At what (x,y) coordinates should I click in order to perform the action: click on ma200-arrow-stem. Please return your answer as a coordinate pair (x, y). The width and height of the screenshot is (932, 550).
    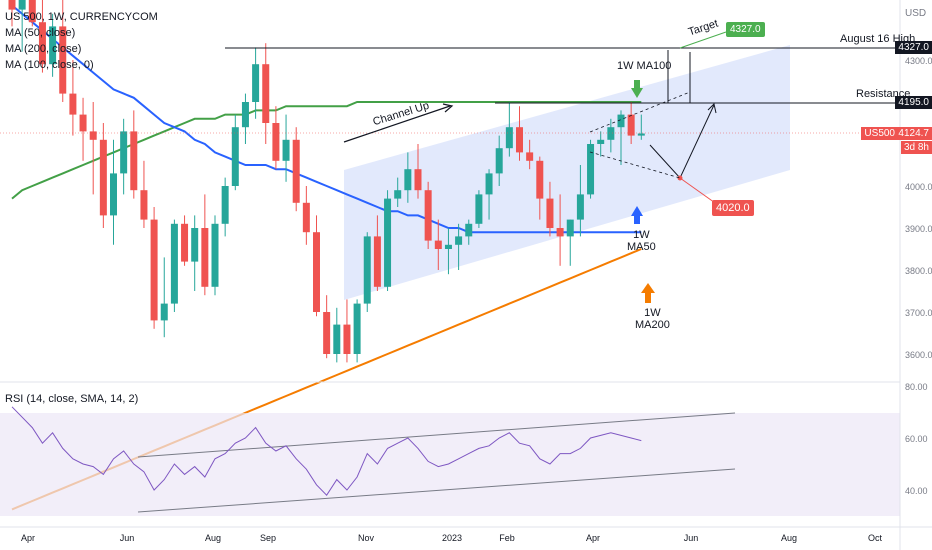
    Looking at the image, I should click on (648, 297).